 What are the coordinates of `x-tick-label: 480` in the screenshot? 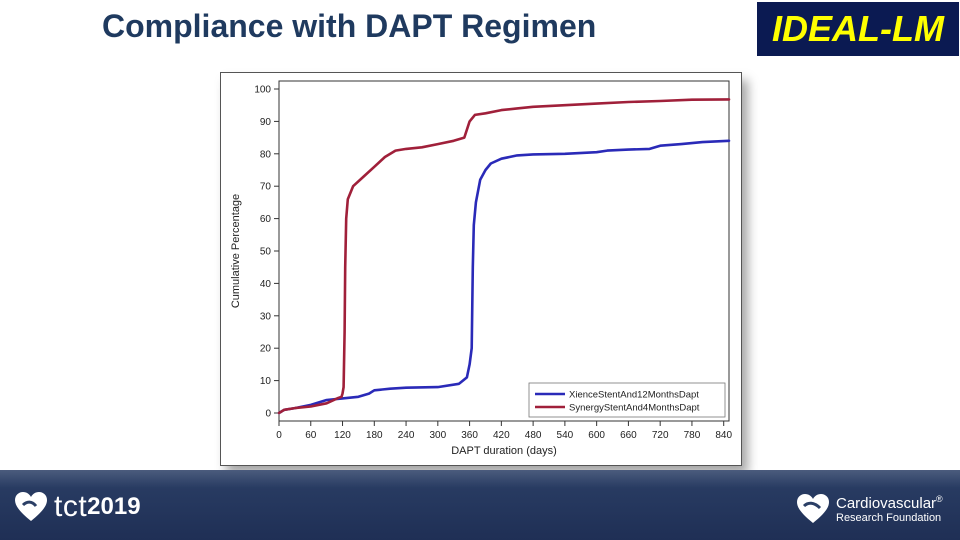 It's located at (533, 435).